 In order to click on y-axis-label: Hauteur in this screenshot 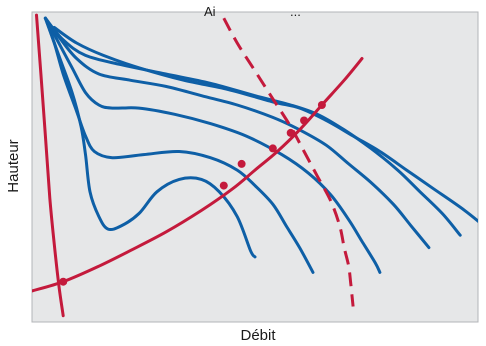, I will do `click(13, 165)`.